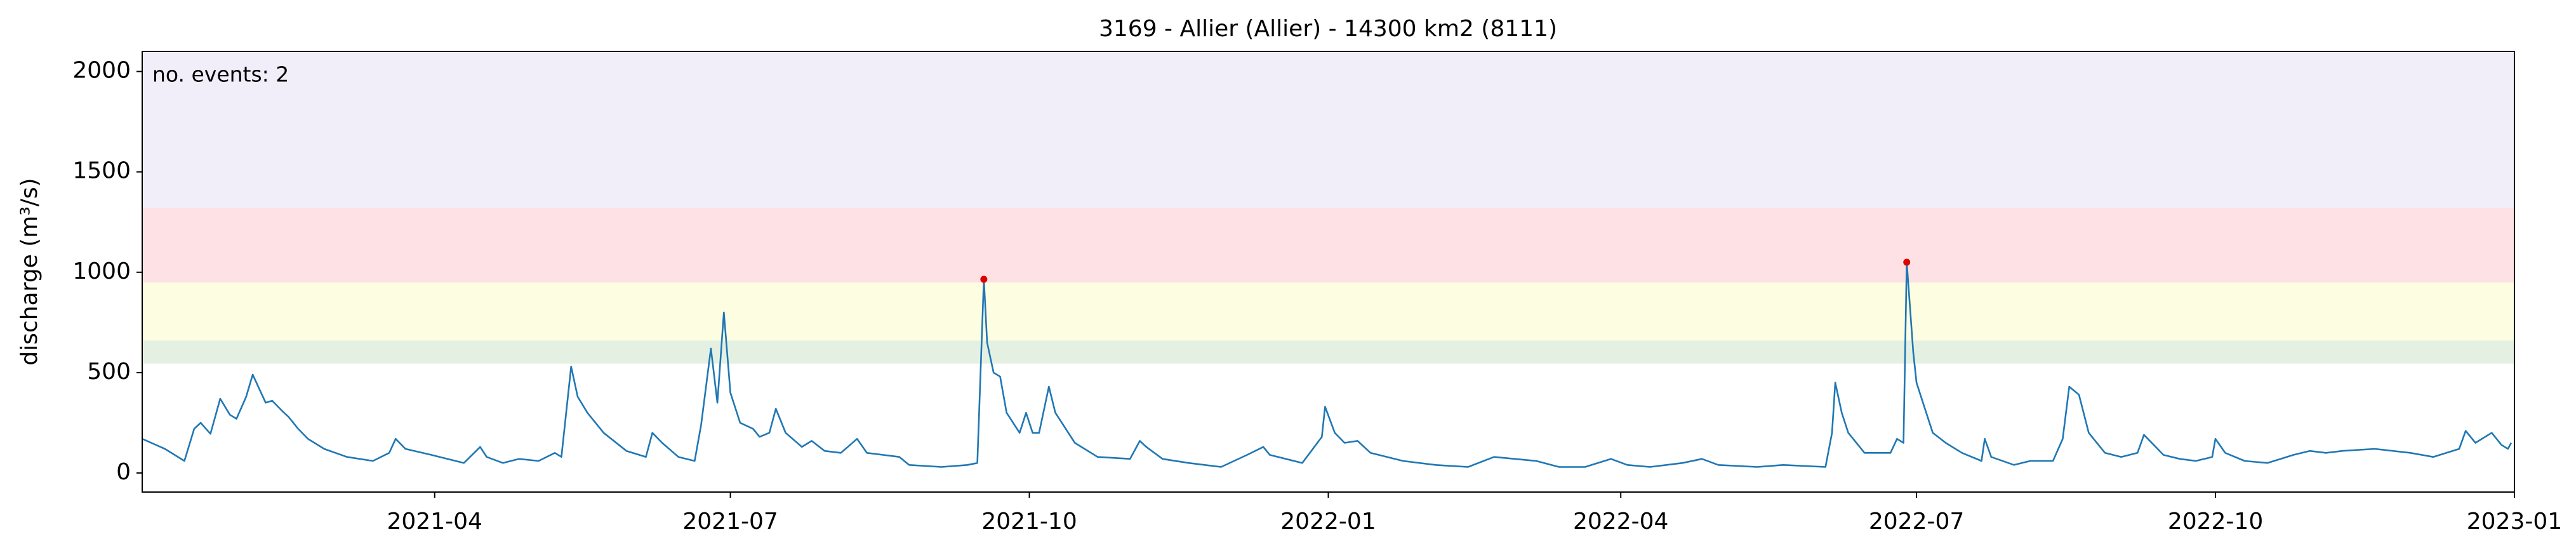  What do you see at coordinates (123, 472) in the screenshot?
I see `y-tick-label: 0` at bounding box center [123, 472].